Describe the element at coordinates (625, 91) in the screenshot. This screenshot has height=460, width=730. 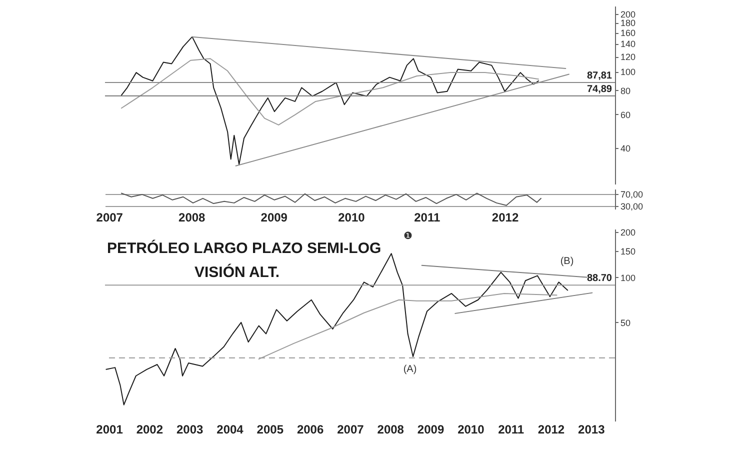
I see `y-tick-label: 80` at that location.